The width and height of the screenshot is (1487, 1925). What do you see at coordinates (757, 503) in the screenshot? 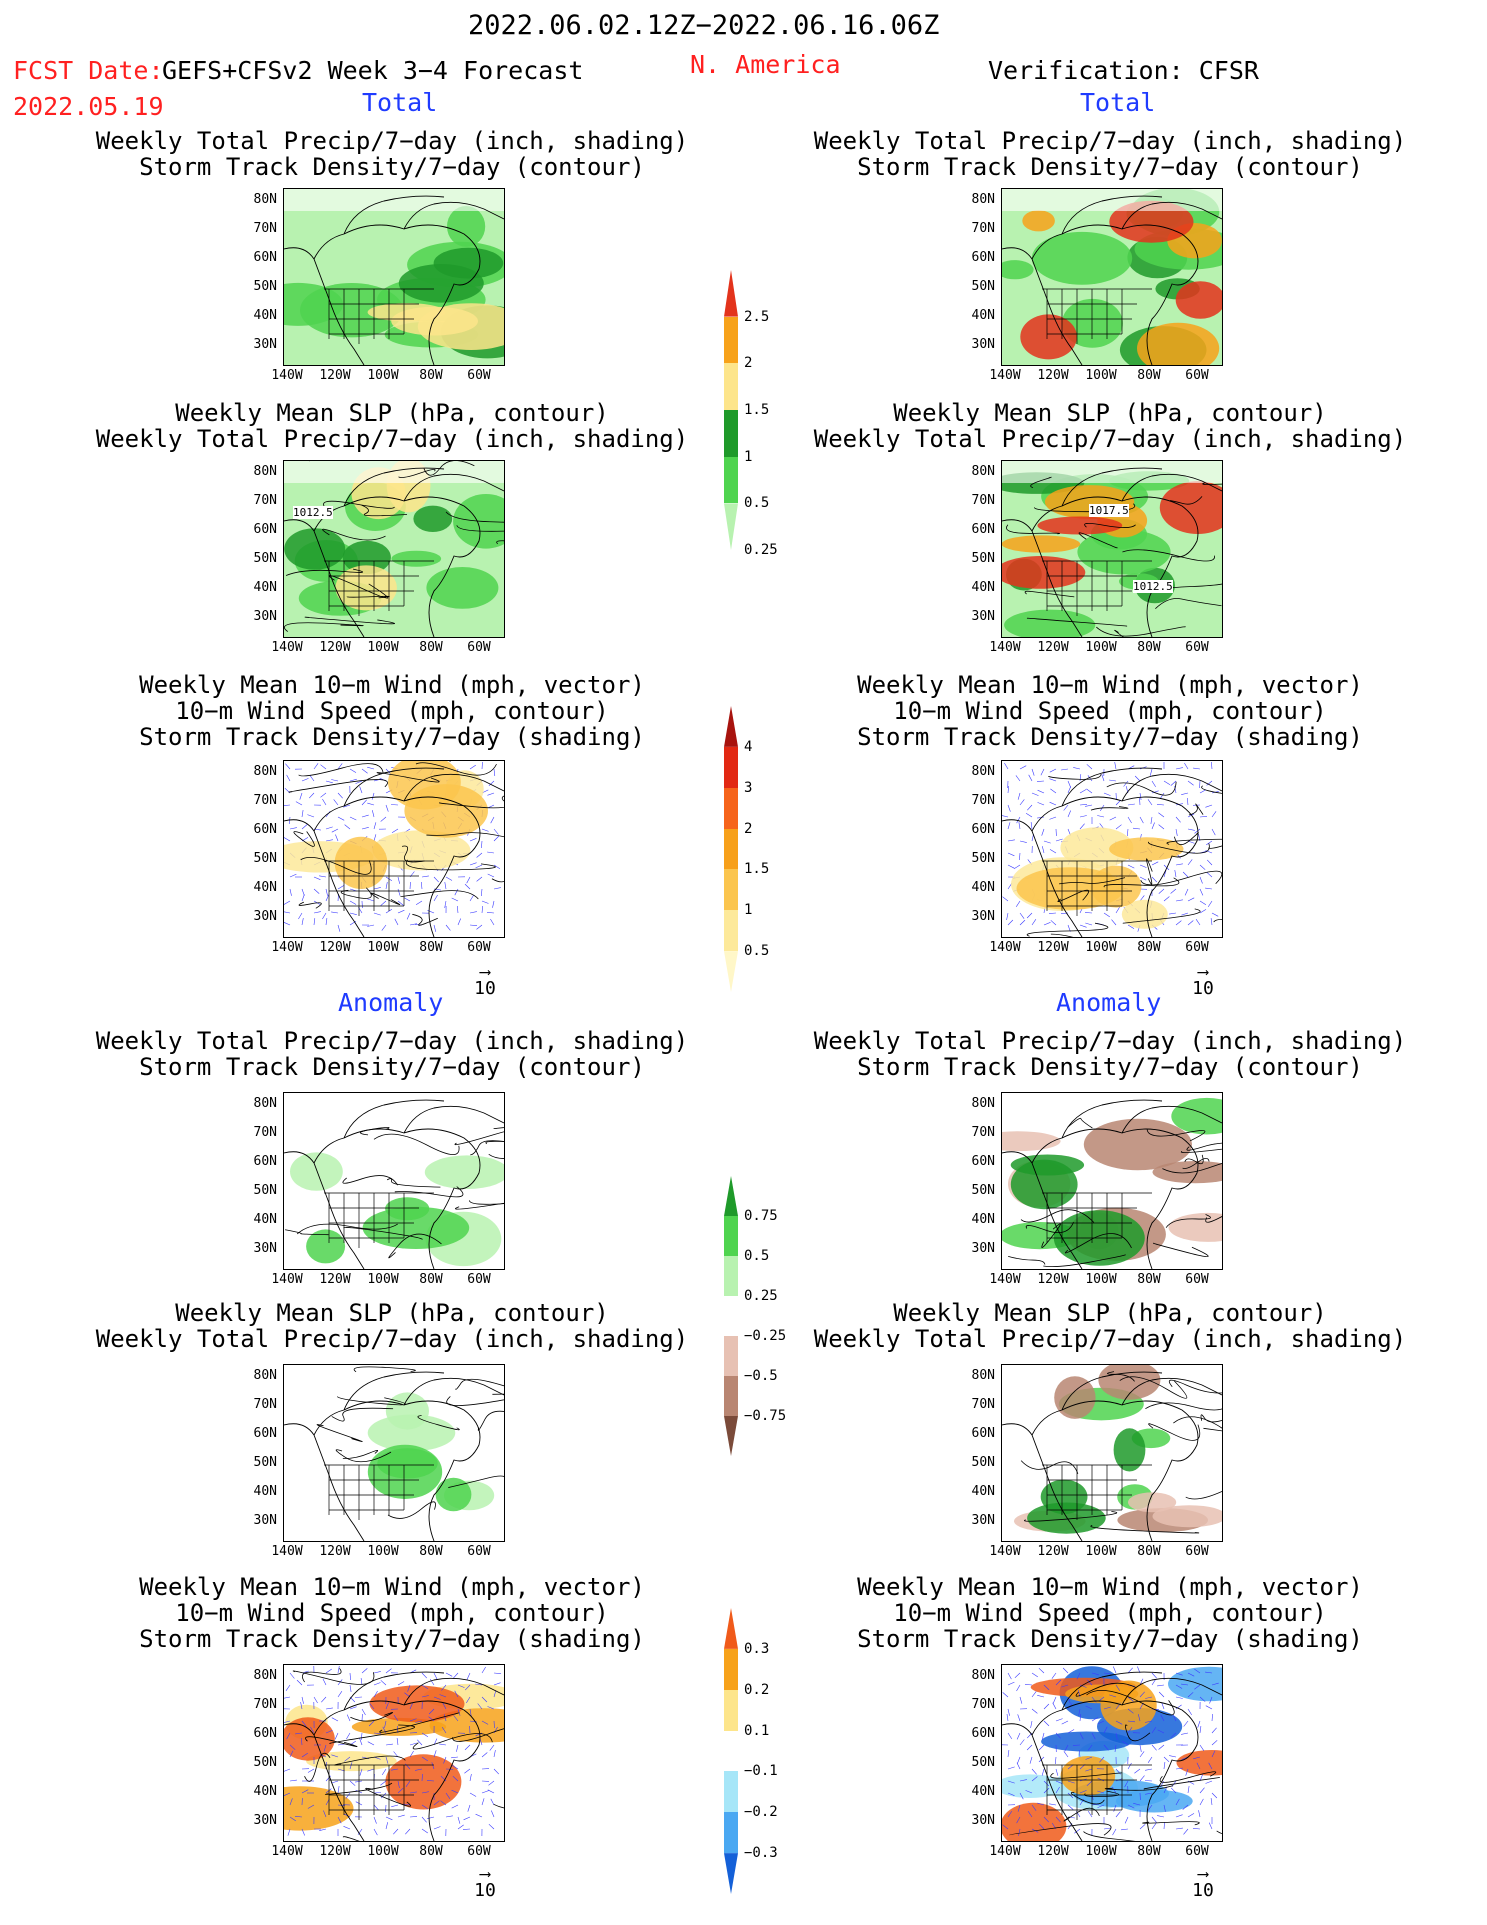
I see `colorbar-tick-label: 0.5` at bounding box center [757, 503].